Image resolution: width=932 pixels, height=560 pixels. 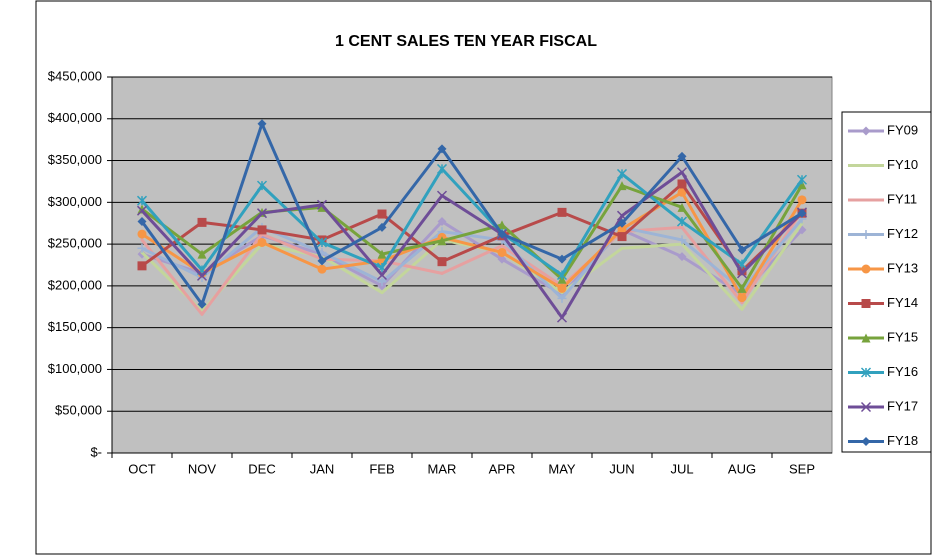 I want to click on chart-title: 1 CENT SALES TEN YEAR FISCAL, so click(x=466, y=41).